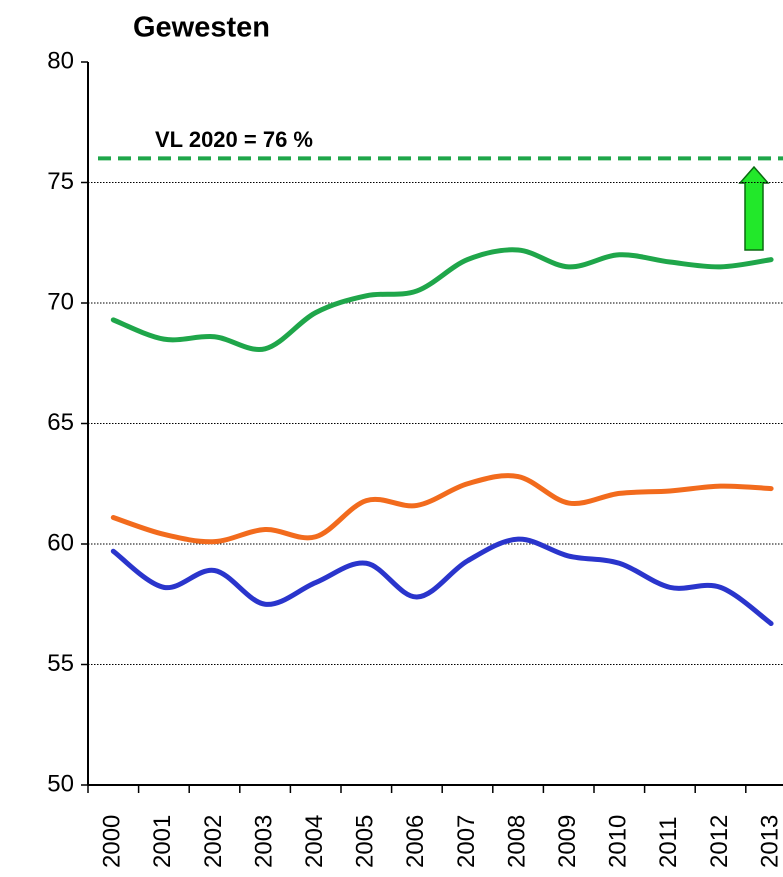 The height and width of the screenshot is (877, 783). Describe the element at coordinates (618, 841) in the screenshot. I see `x-tick-label: 2010` at that location.